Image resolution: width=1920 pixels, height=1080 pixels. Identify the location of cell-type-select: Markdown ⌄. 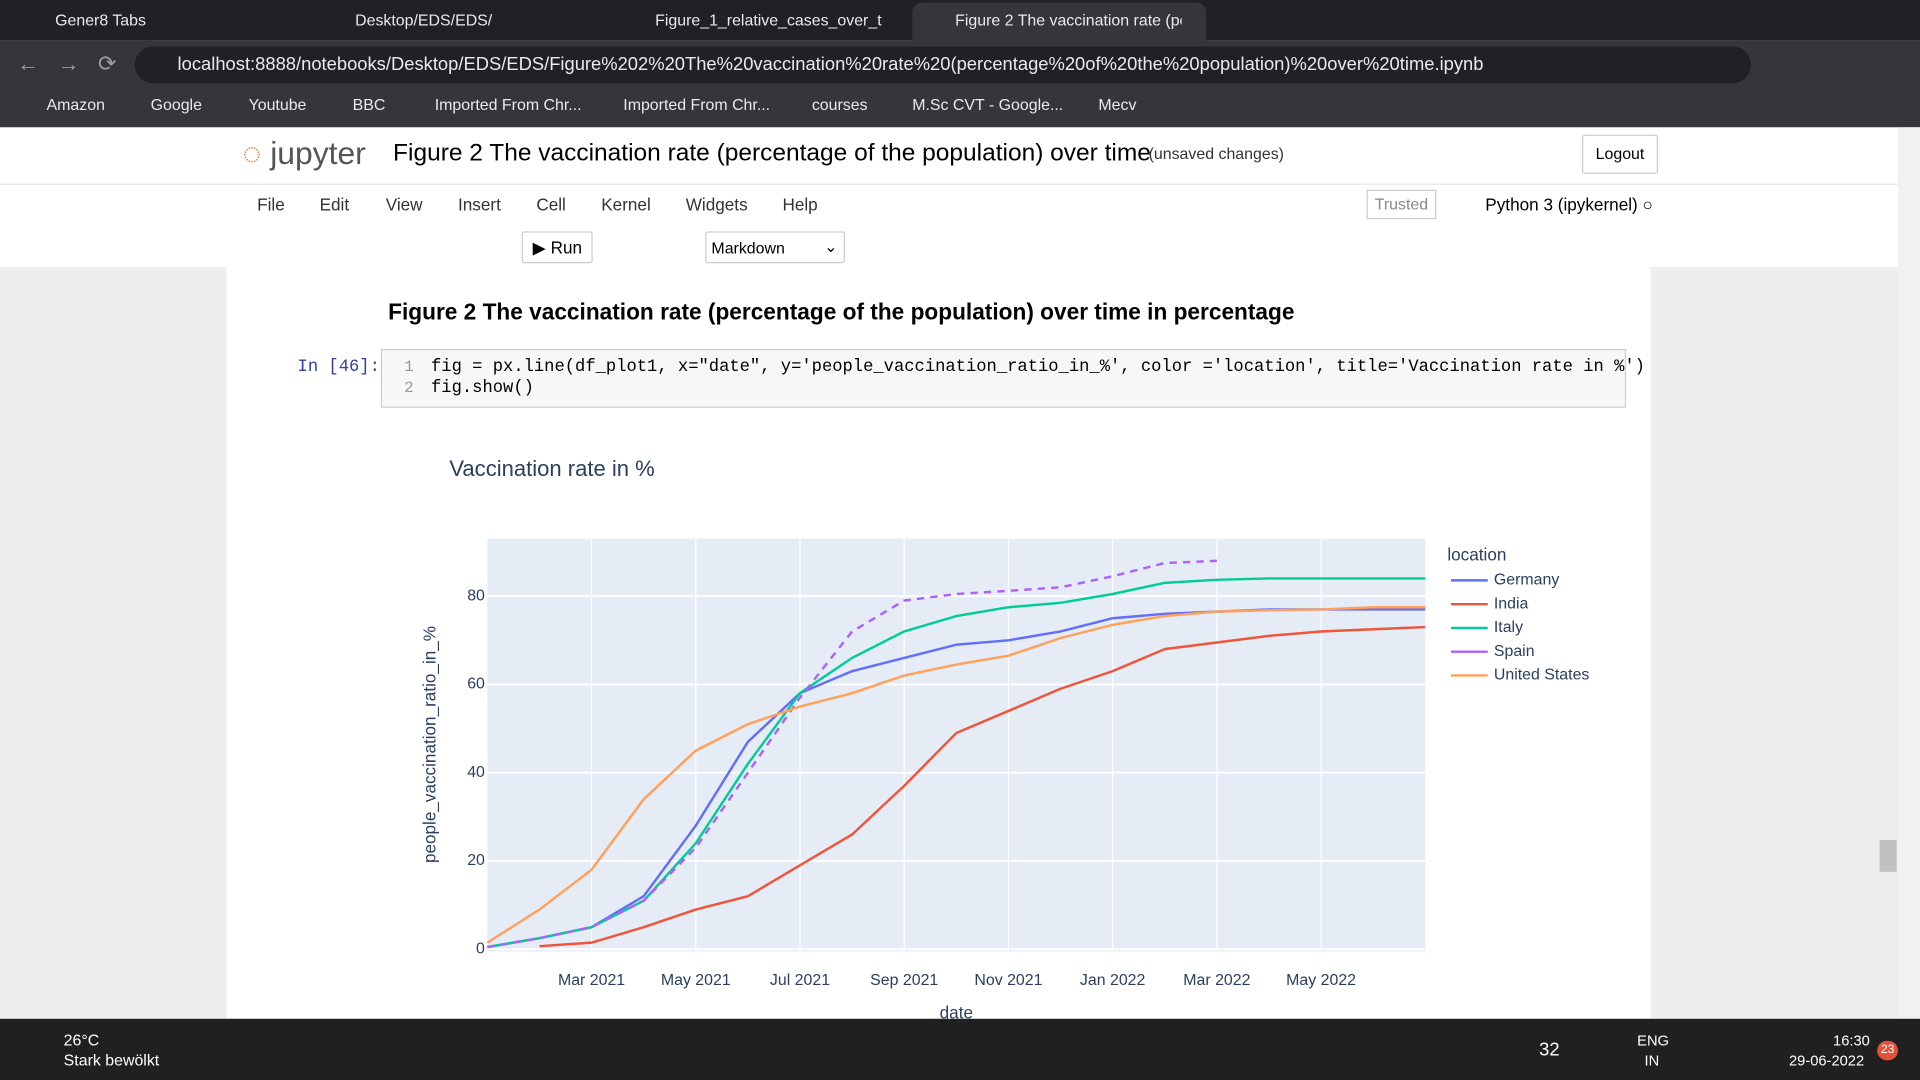
(775, 247).